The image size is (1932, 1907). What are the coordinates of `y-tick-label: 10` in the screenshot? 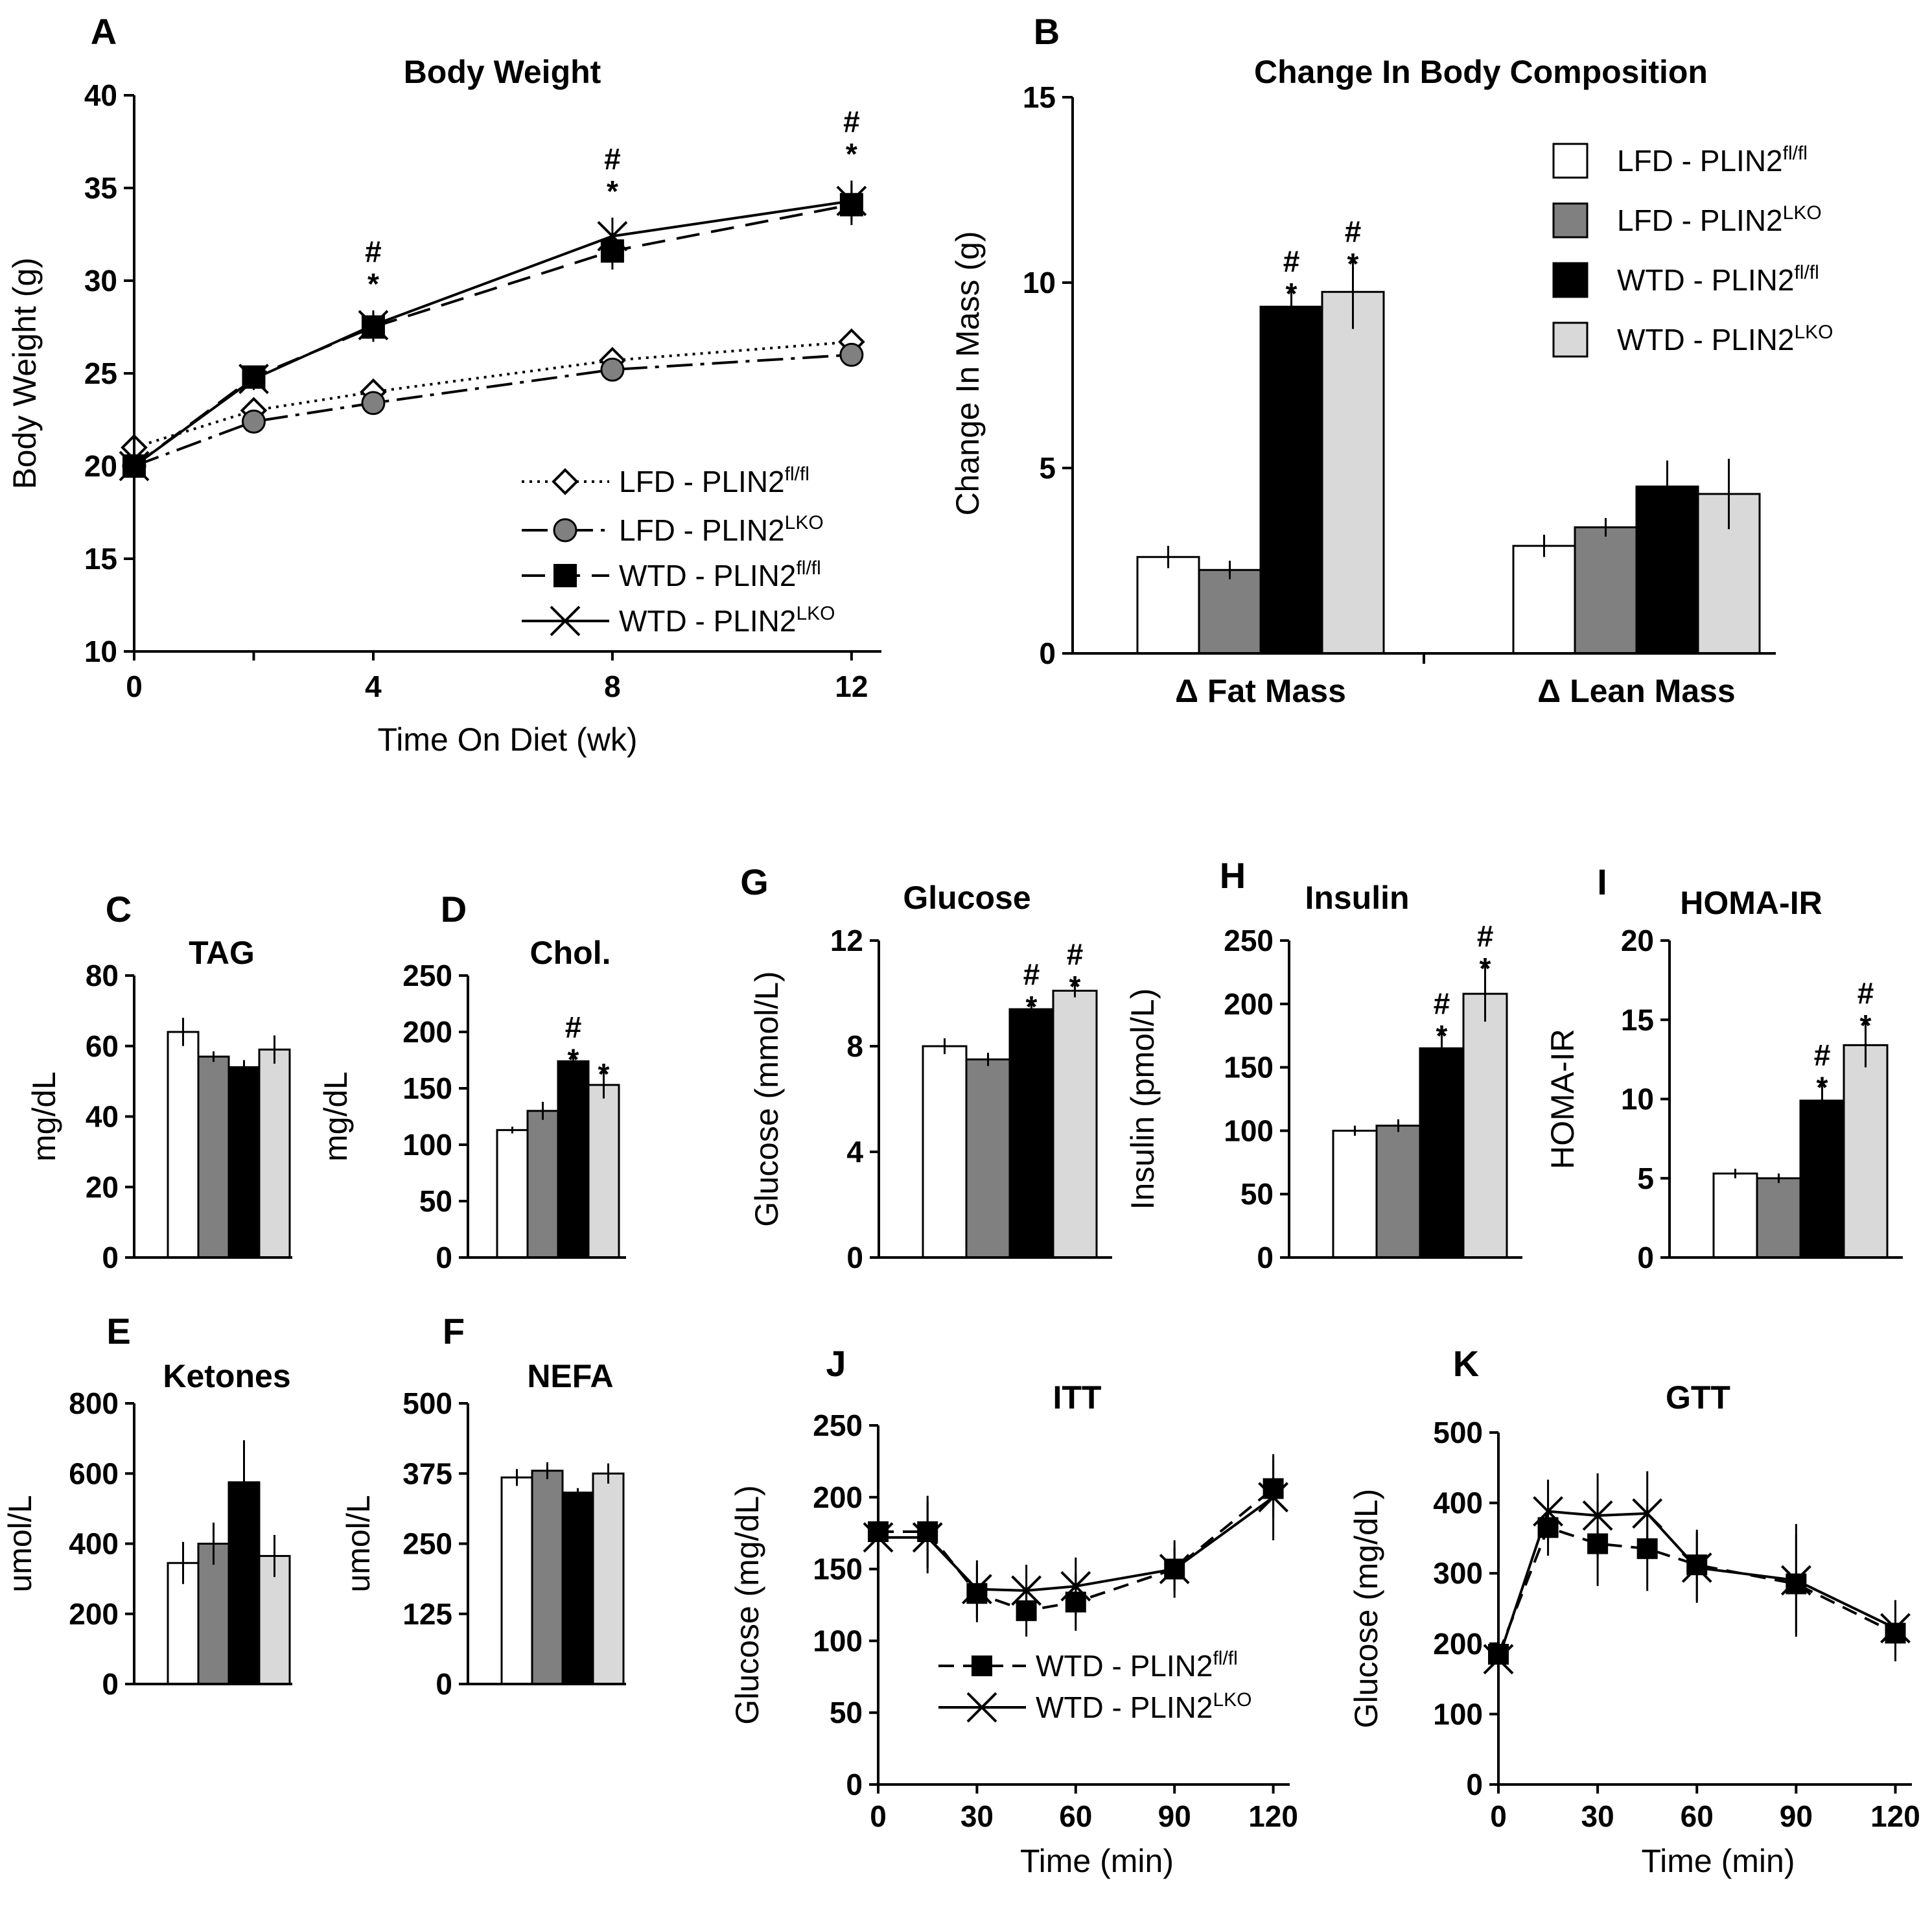 It's located at (1039, 282).